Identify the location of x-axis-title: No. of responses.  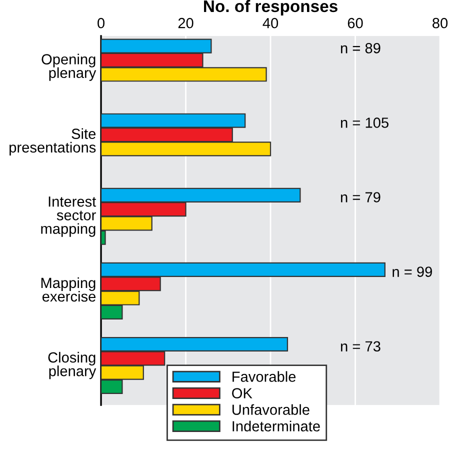
(271, 8).